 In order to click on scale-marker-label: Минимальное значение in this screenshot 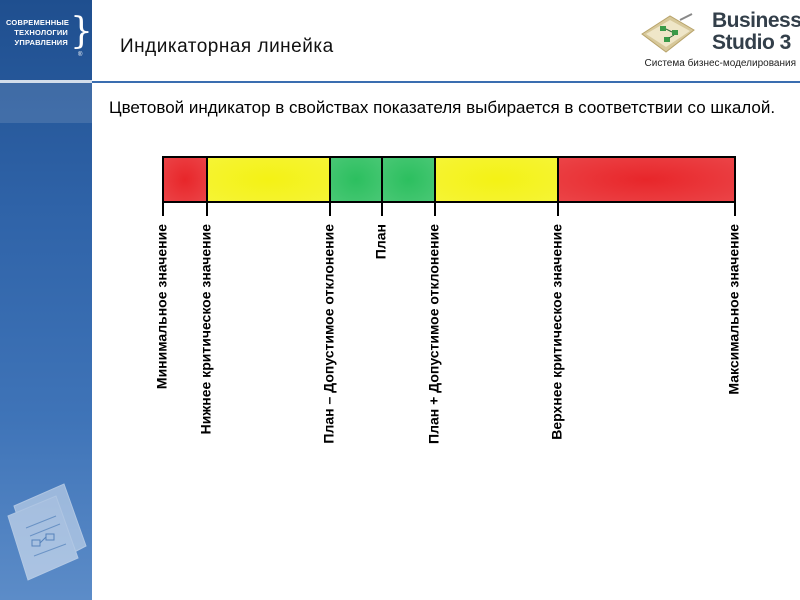, I will do `click(162, 306)`.